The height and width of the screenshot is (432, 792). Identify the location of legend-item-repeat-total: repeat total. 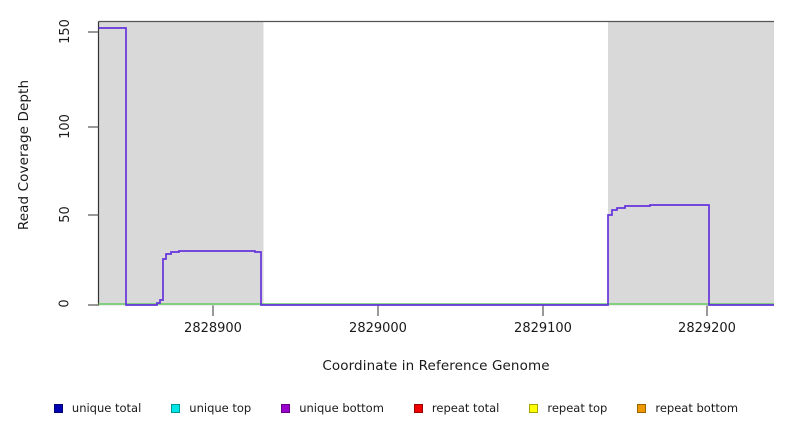
(456, 408).